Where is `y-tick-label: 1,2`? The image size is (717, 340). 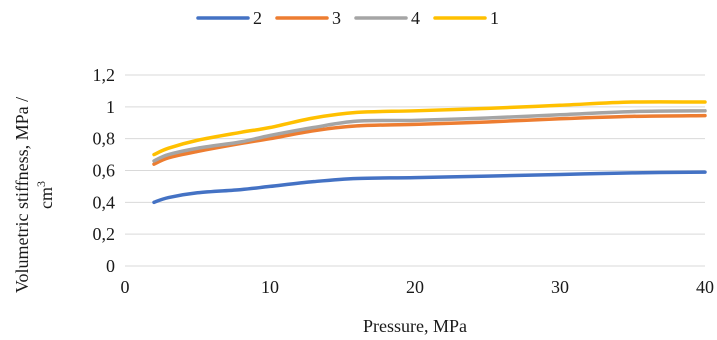 y-tick-label: 1,2 is located at coordinates (104, 75).